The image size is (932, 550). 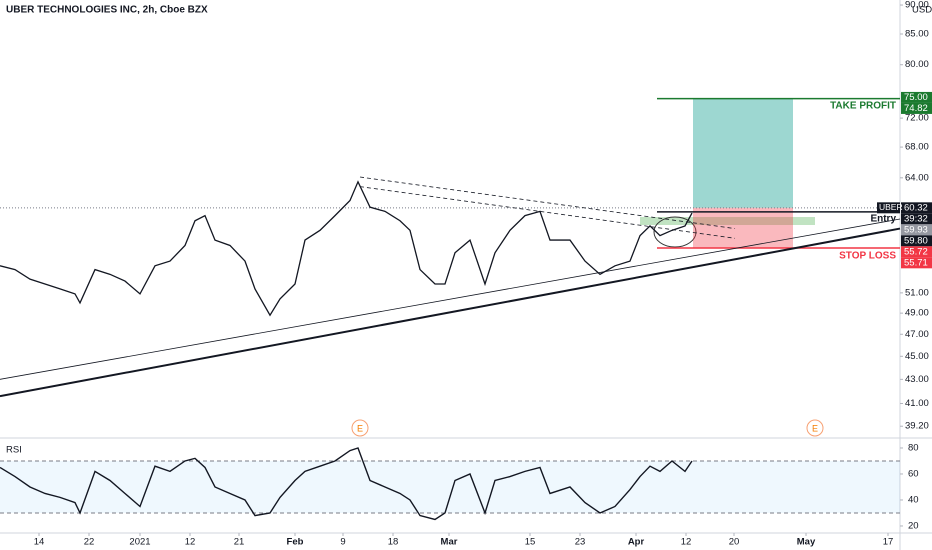 I want to click on x-tick-label: Apr, so click(x=636, y=542).